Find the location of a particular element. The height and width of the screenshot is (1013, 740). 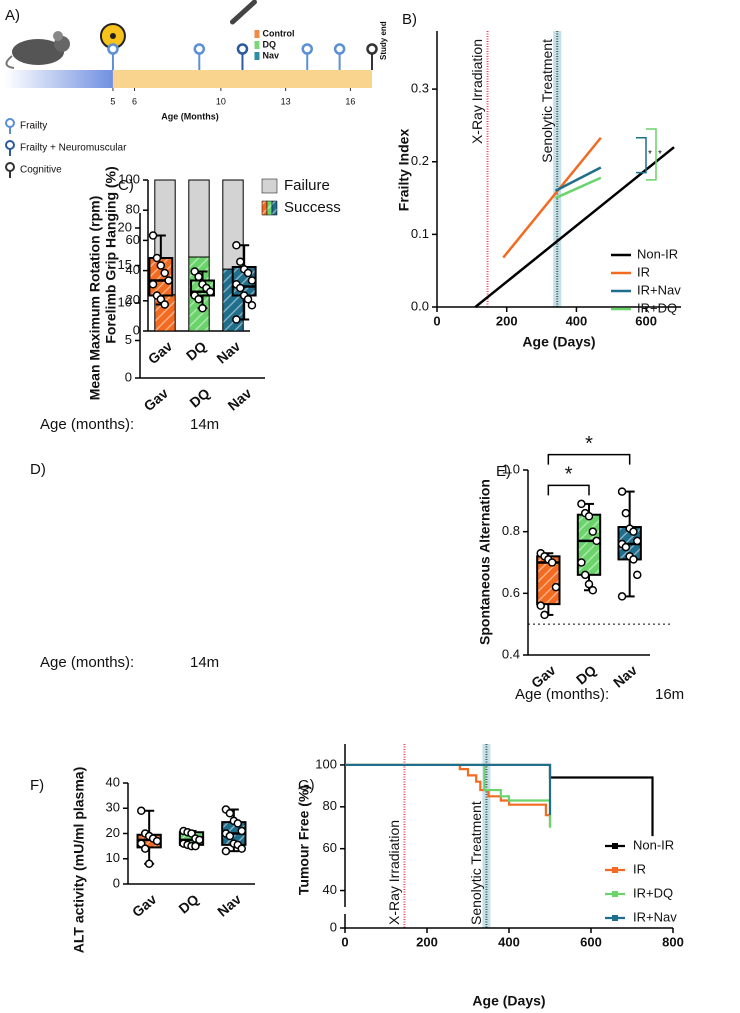

y-tick-label: 0.6 is located at coordinates (511, 592).